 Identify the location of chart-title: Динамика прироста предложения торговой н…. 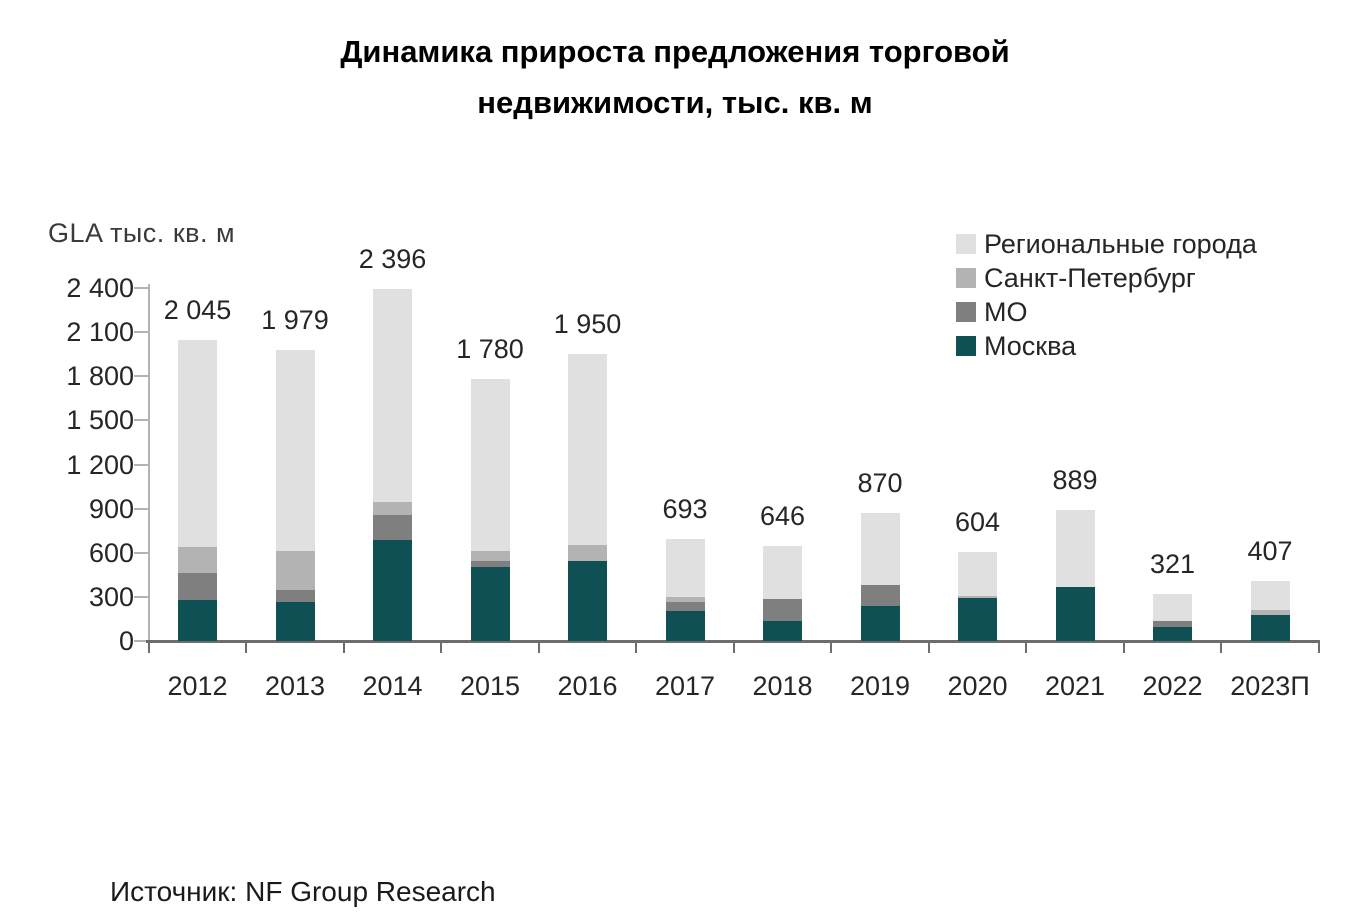
(675, 77).